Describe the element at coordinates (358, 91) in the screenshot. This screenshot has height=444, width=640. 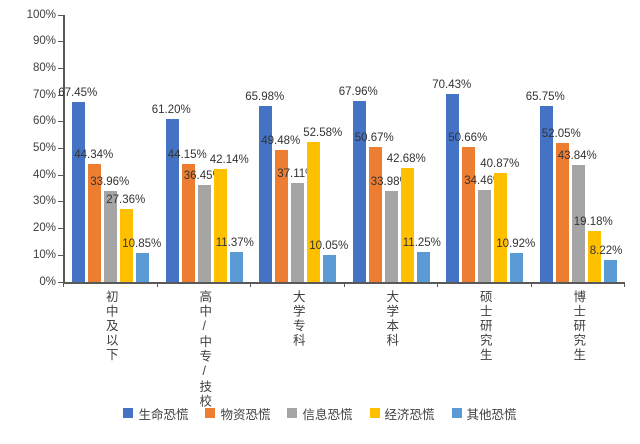
I see `bar-value-label: 67.96%` at that location.